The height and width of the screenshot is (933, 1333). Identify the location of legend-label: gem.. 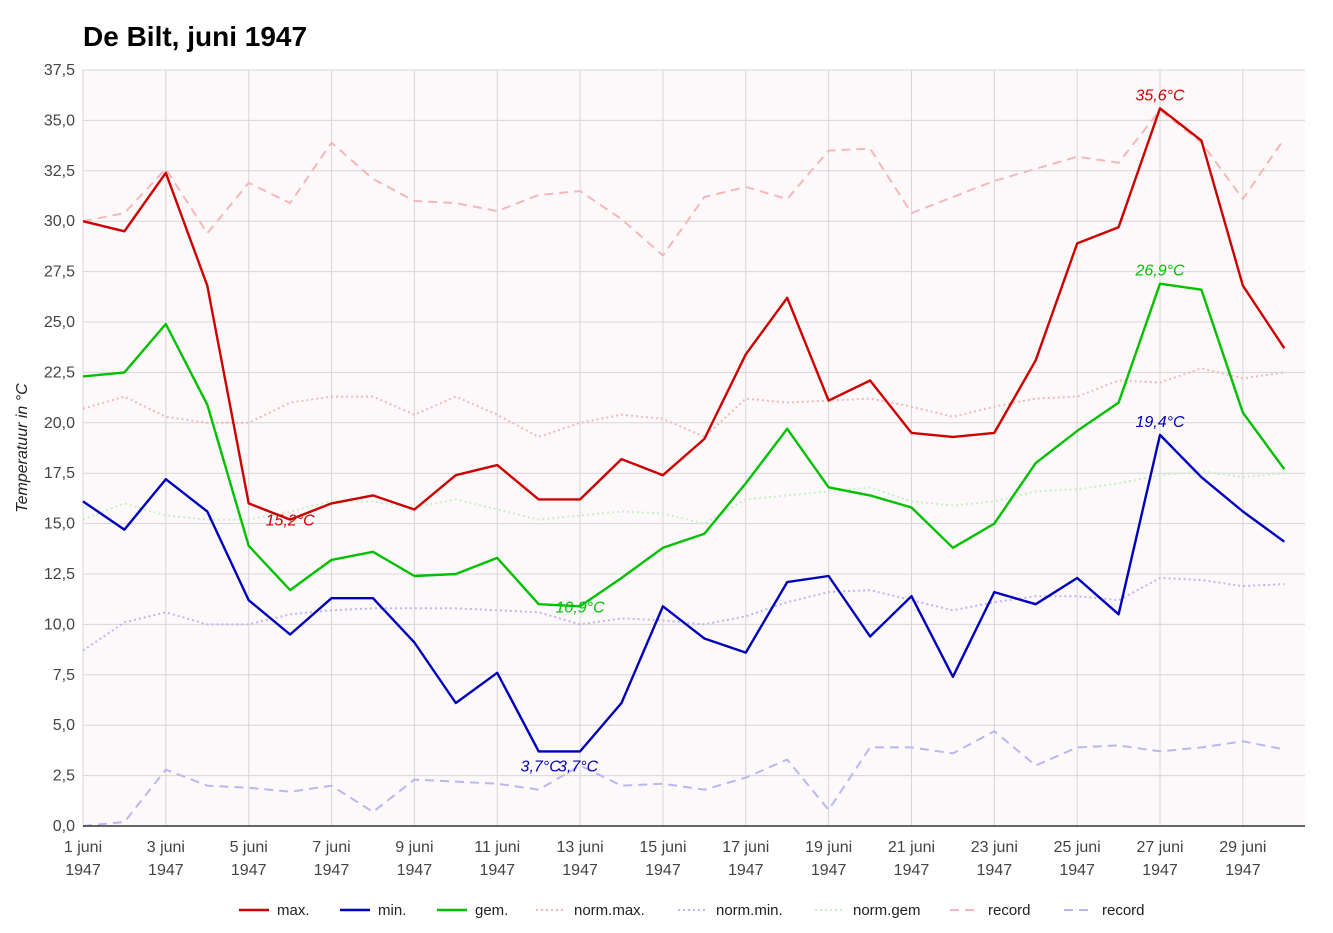
(491, 910).